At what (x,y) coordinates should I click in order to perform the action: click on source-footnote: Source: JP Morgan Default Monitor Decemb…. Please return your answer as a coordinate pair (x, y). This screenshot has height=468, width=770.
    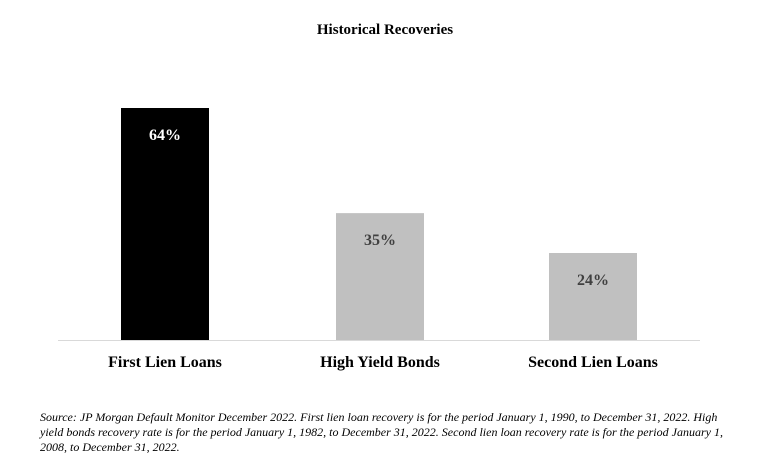
    Looking at the image, I should click on (381, 432).